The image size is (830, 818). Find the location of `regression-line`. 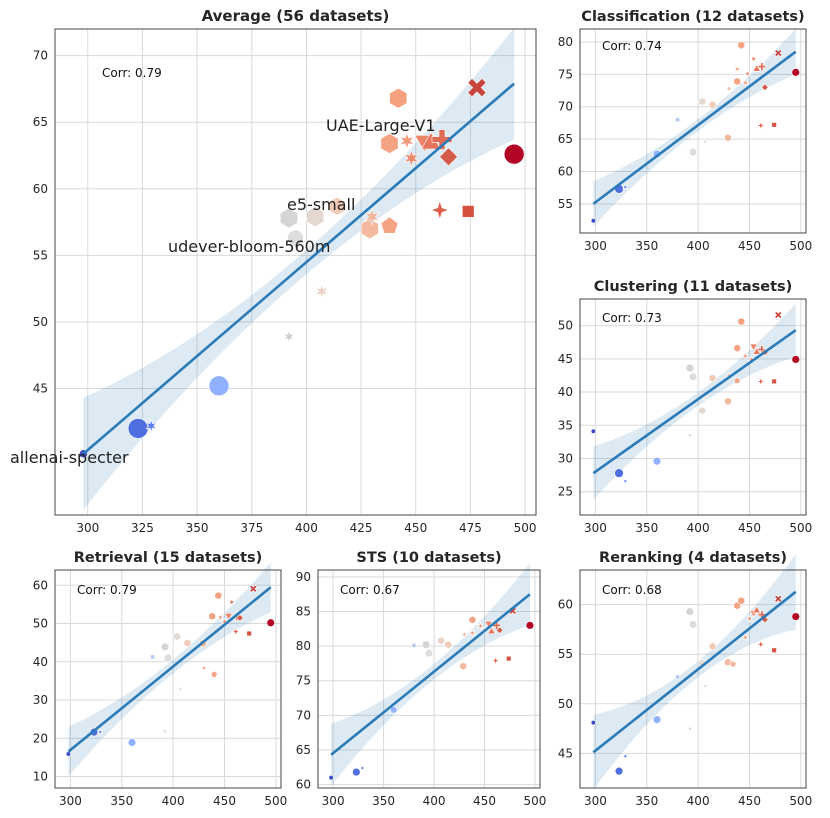

regression-line is located at coordinates (694, 672).